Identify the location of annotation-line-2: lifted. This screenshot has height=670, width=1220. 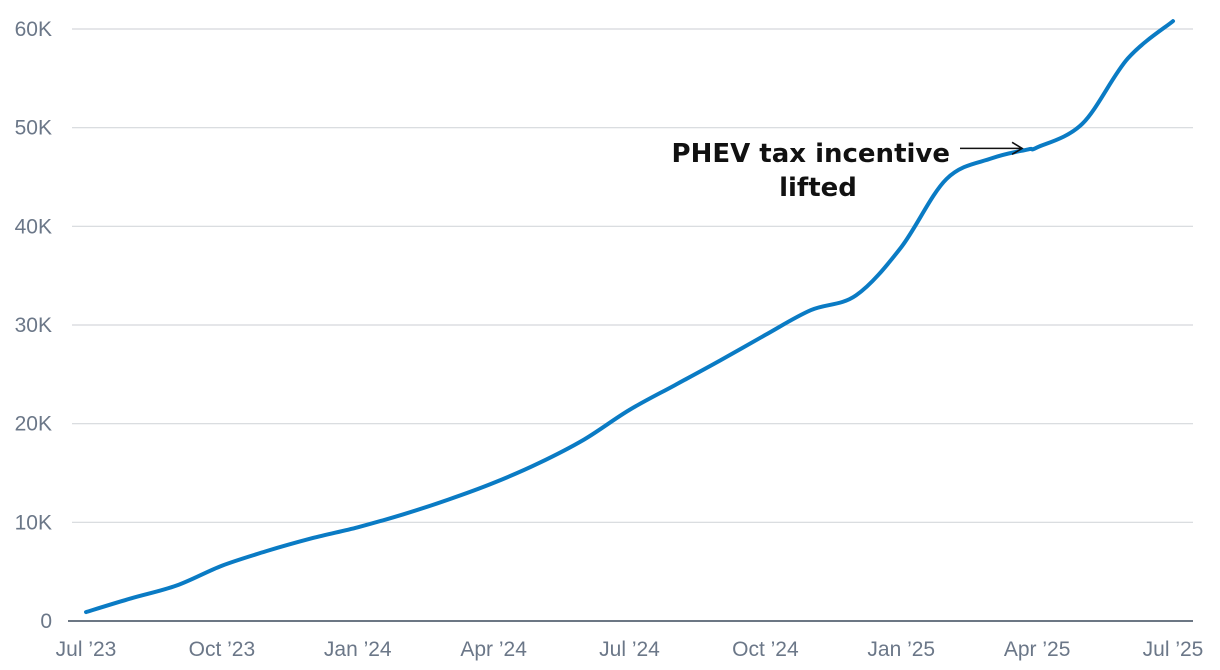
(818, 188).